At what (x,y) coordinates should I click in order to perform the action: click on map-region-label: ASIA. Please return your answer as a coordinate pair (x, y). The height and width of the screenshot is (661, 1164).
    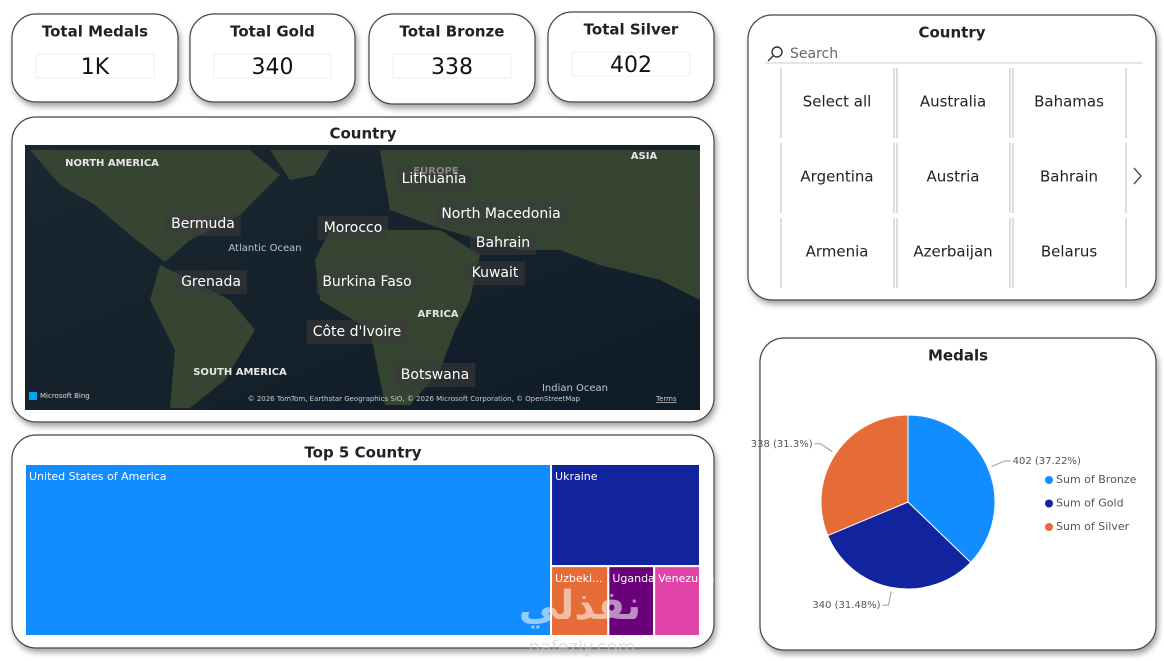
    Looking at the image, I should click on (644, 156).